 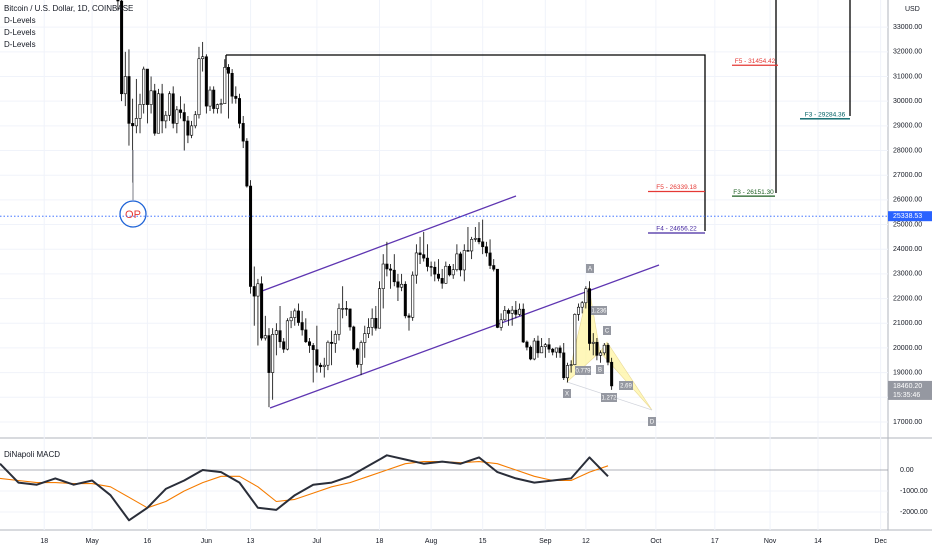 What do you see at coordinates (907, 298) in the screenshot?
I see `y-tick-label: 22000.00` at bounding box center [907, 298].